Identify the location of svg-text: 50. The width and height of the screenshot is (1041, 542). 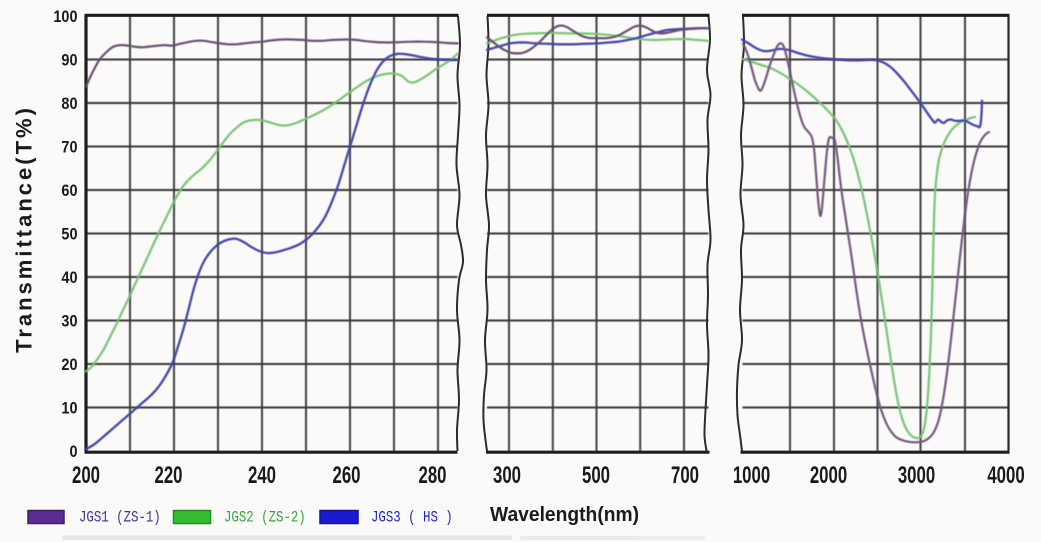
(69, 234).